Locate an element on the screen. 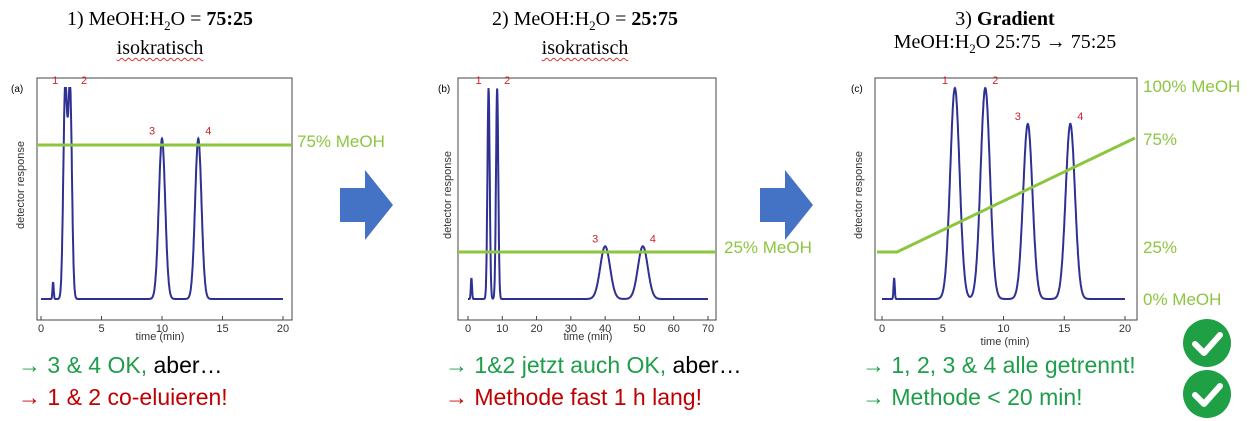  panel-b-mobile-phase-label: 25% MeOH is located at coordinates (768, 247).